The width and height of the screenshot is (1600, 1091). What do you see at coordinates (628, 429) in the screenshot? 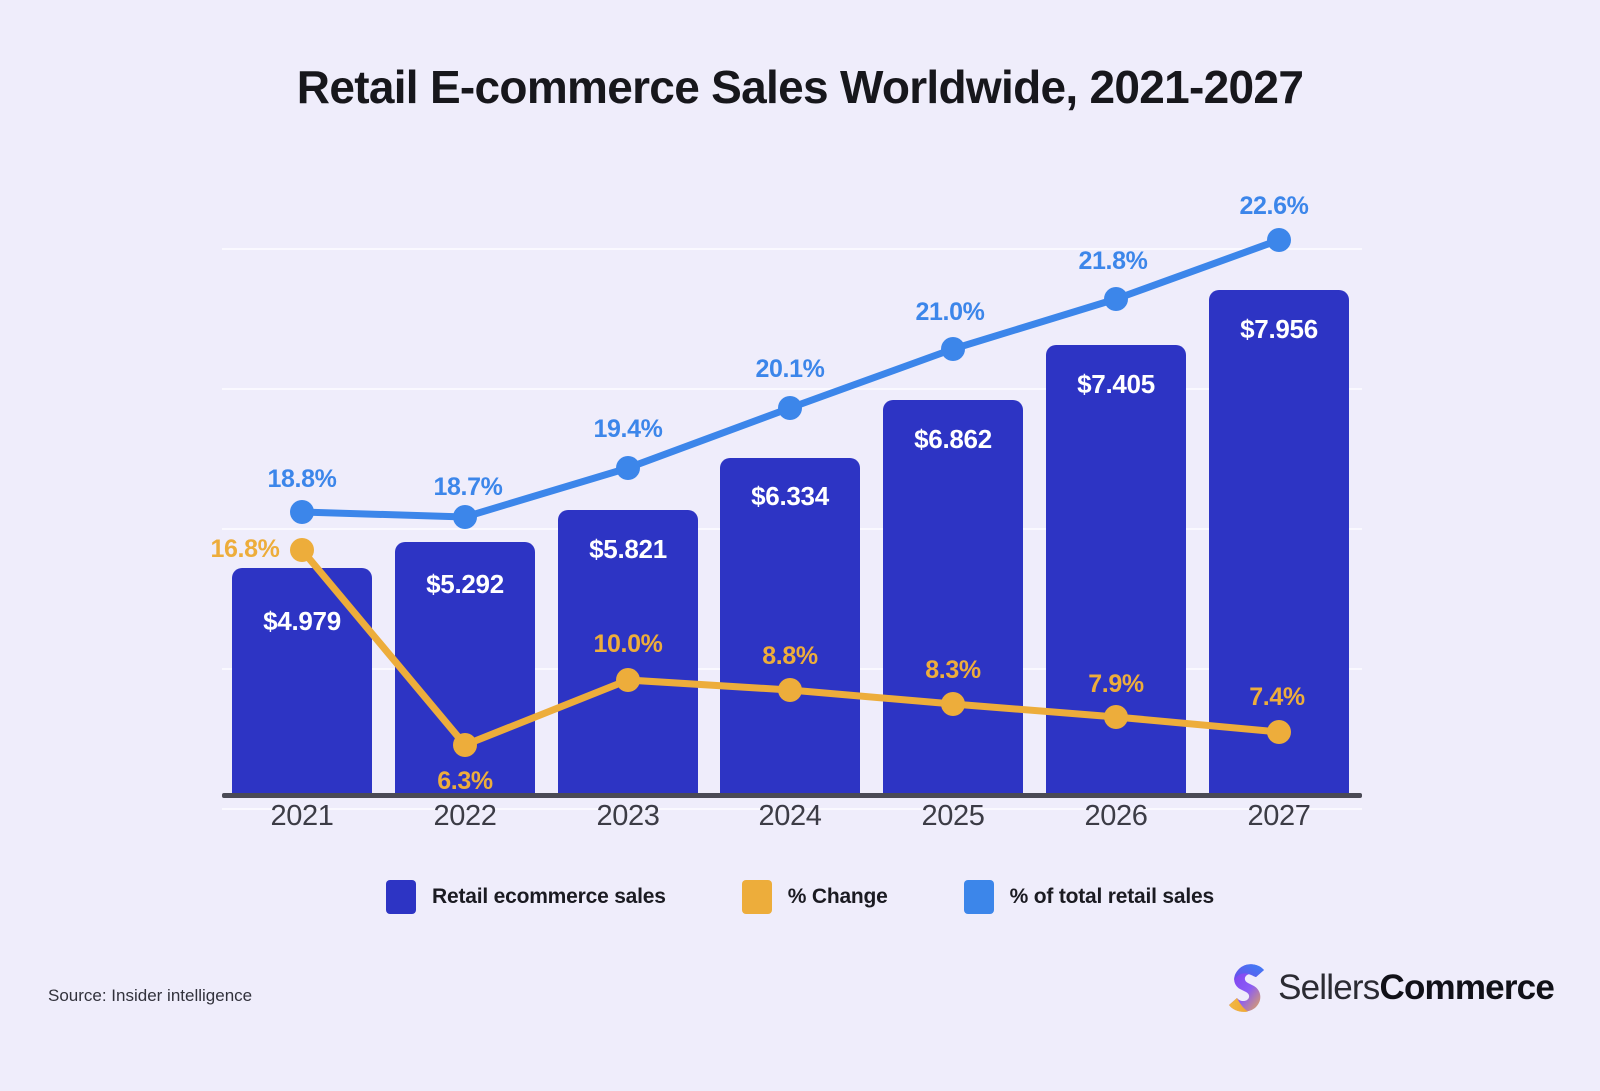
I see `point-label-blue-2023: 19.4%` at bounding box center [628, 429].